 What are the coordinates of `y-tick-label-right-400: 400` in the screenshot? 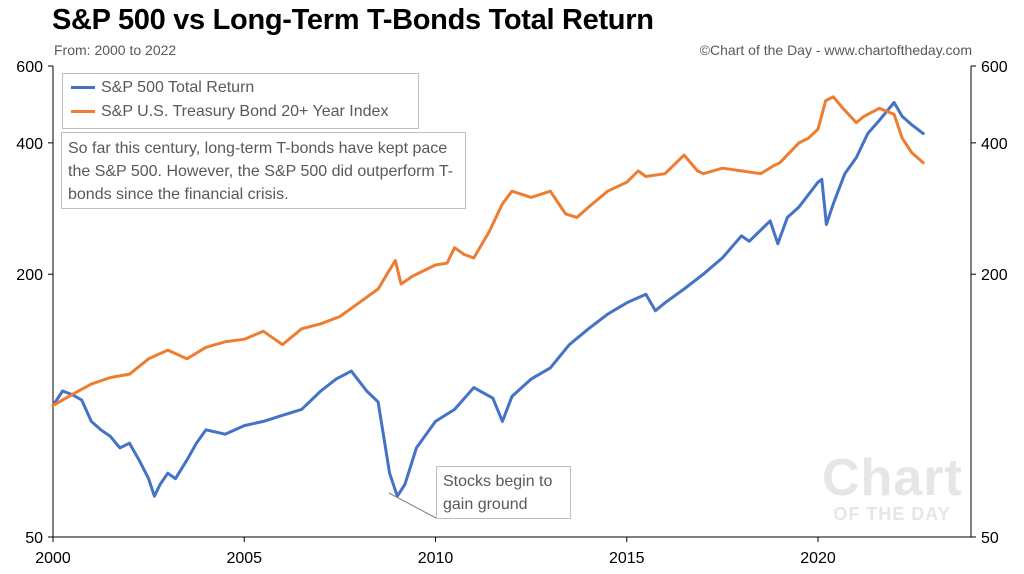 It's located at (994, 144).